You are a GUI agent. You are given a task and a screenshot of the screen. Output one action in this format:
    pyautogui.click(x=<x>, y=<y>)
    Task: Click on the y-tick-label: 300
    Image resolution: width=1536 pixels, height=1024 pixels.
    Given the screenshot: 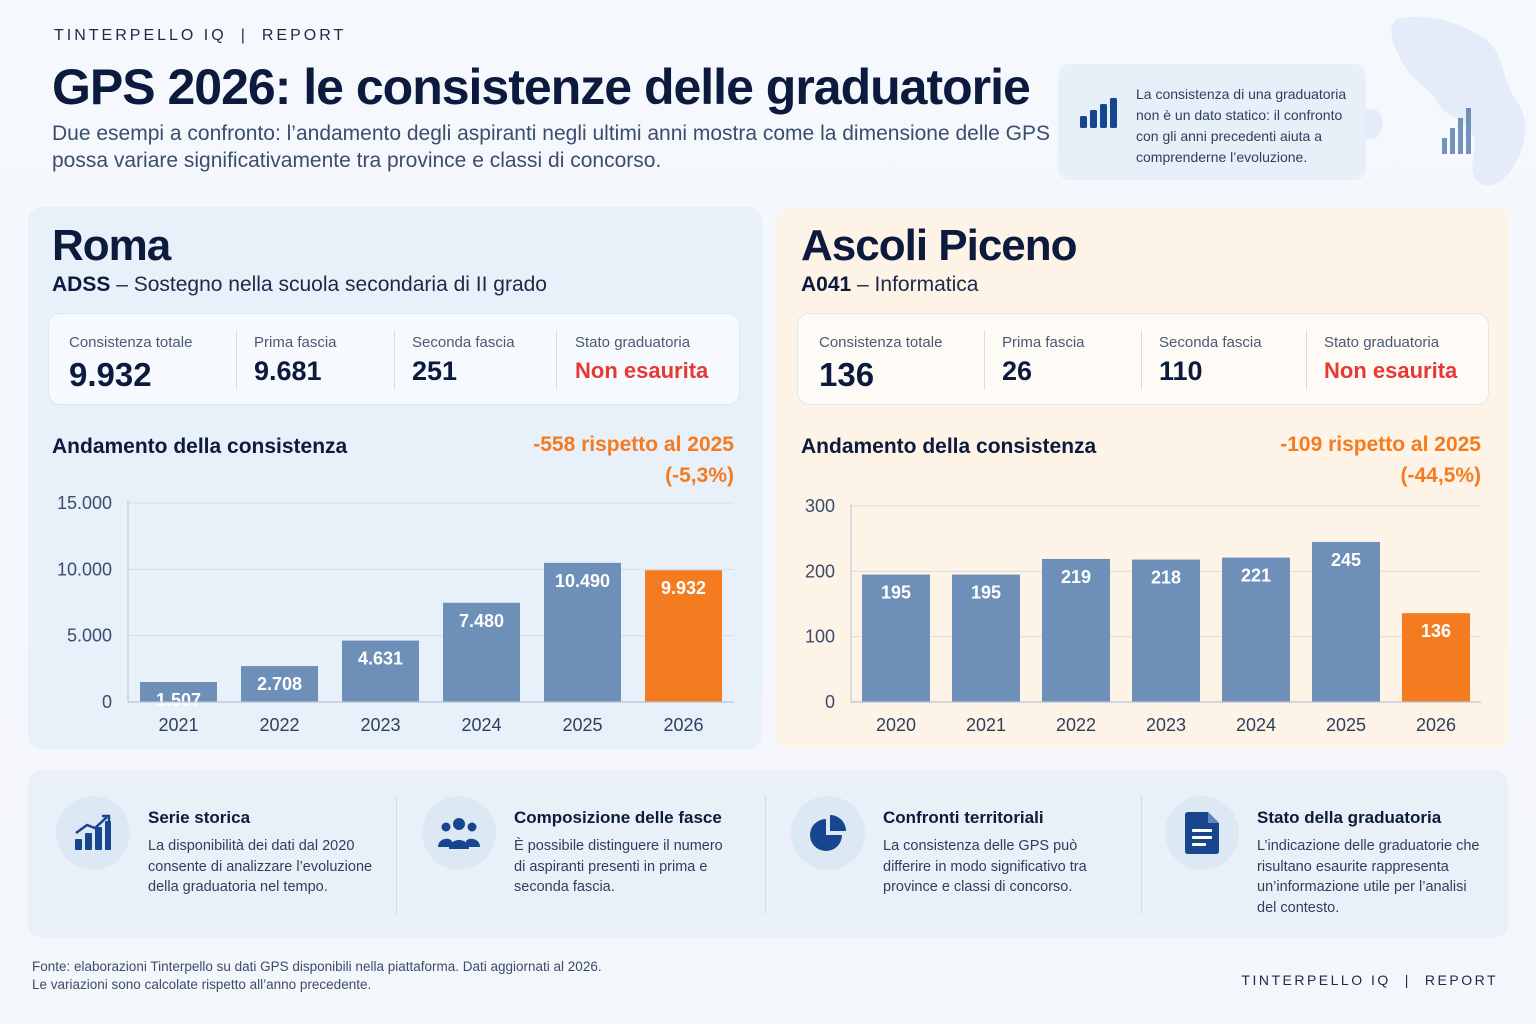 What is the action you would take?
    pyautogui.click(x=820, y=506)
    